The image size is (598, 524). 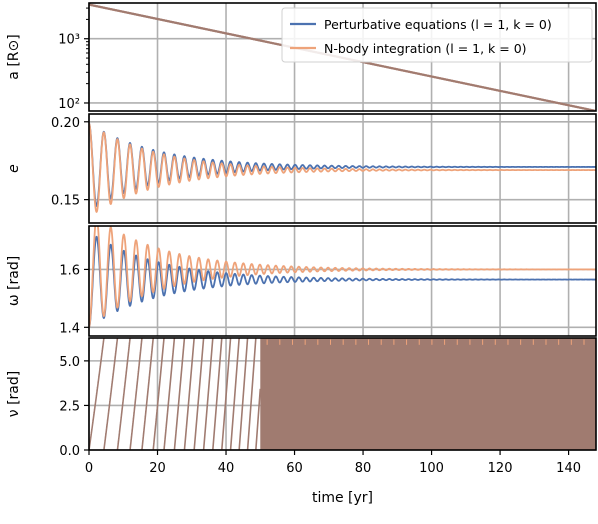 What do you see at coordinates (157, 468) in the screenshot?
I see `xtick-label: 20` at bounding box center [157, 468].